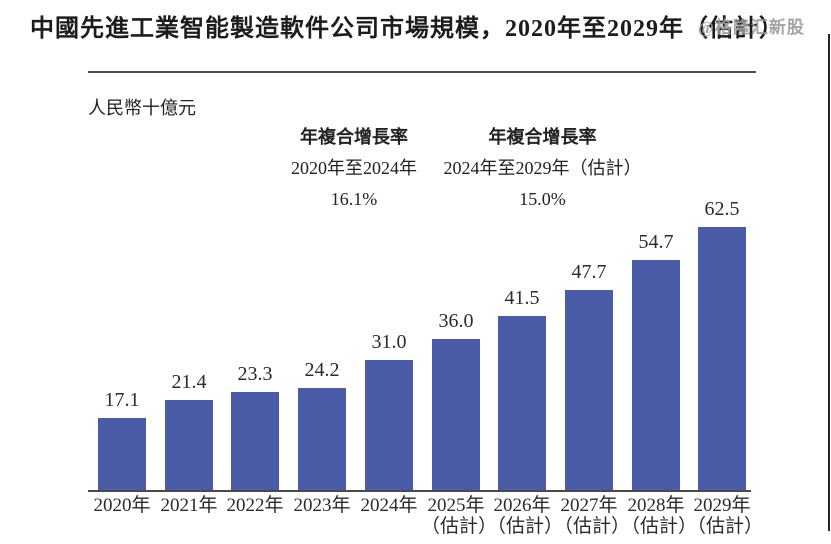  I want to click on cagr-value: 15.0%, so click(542, 199).